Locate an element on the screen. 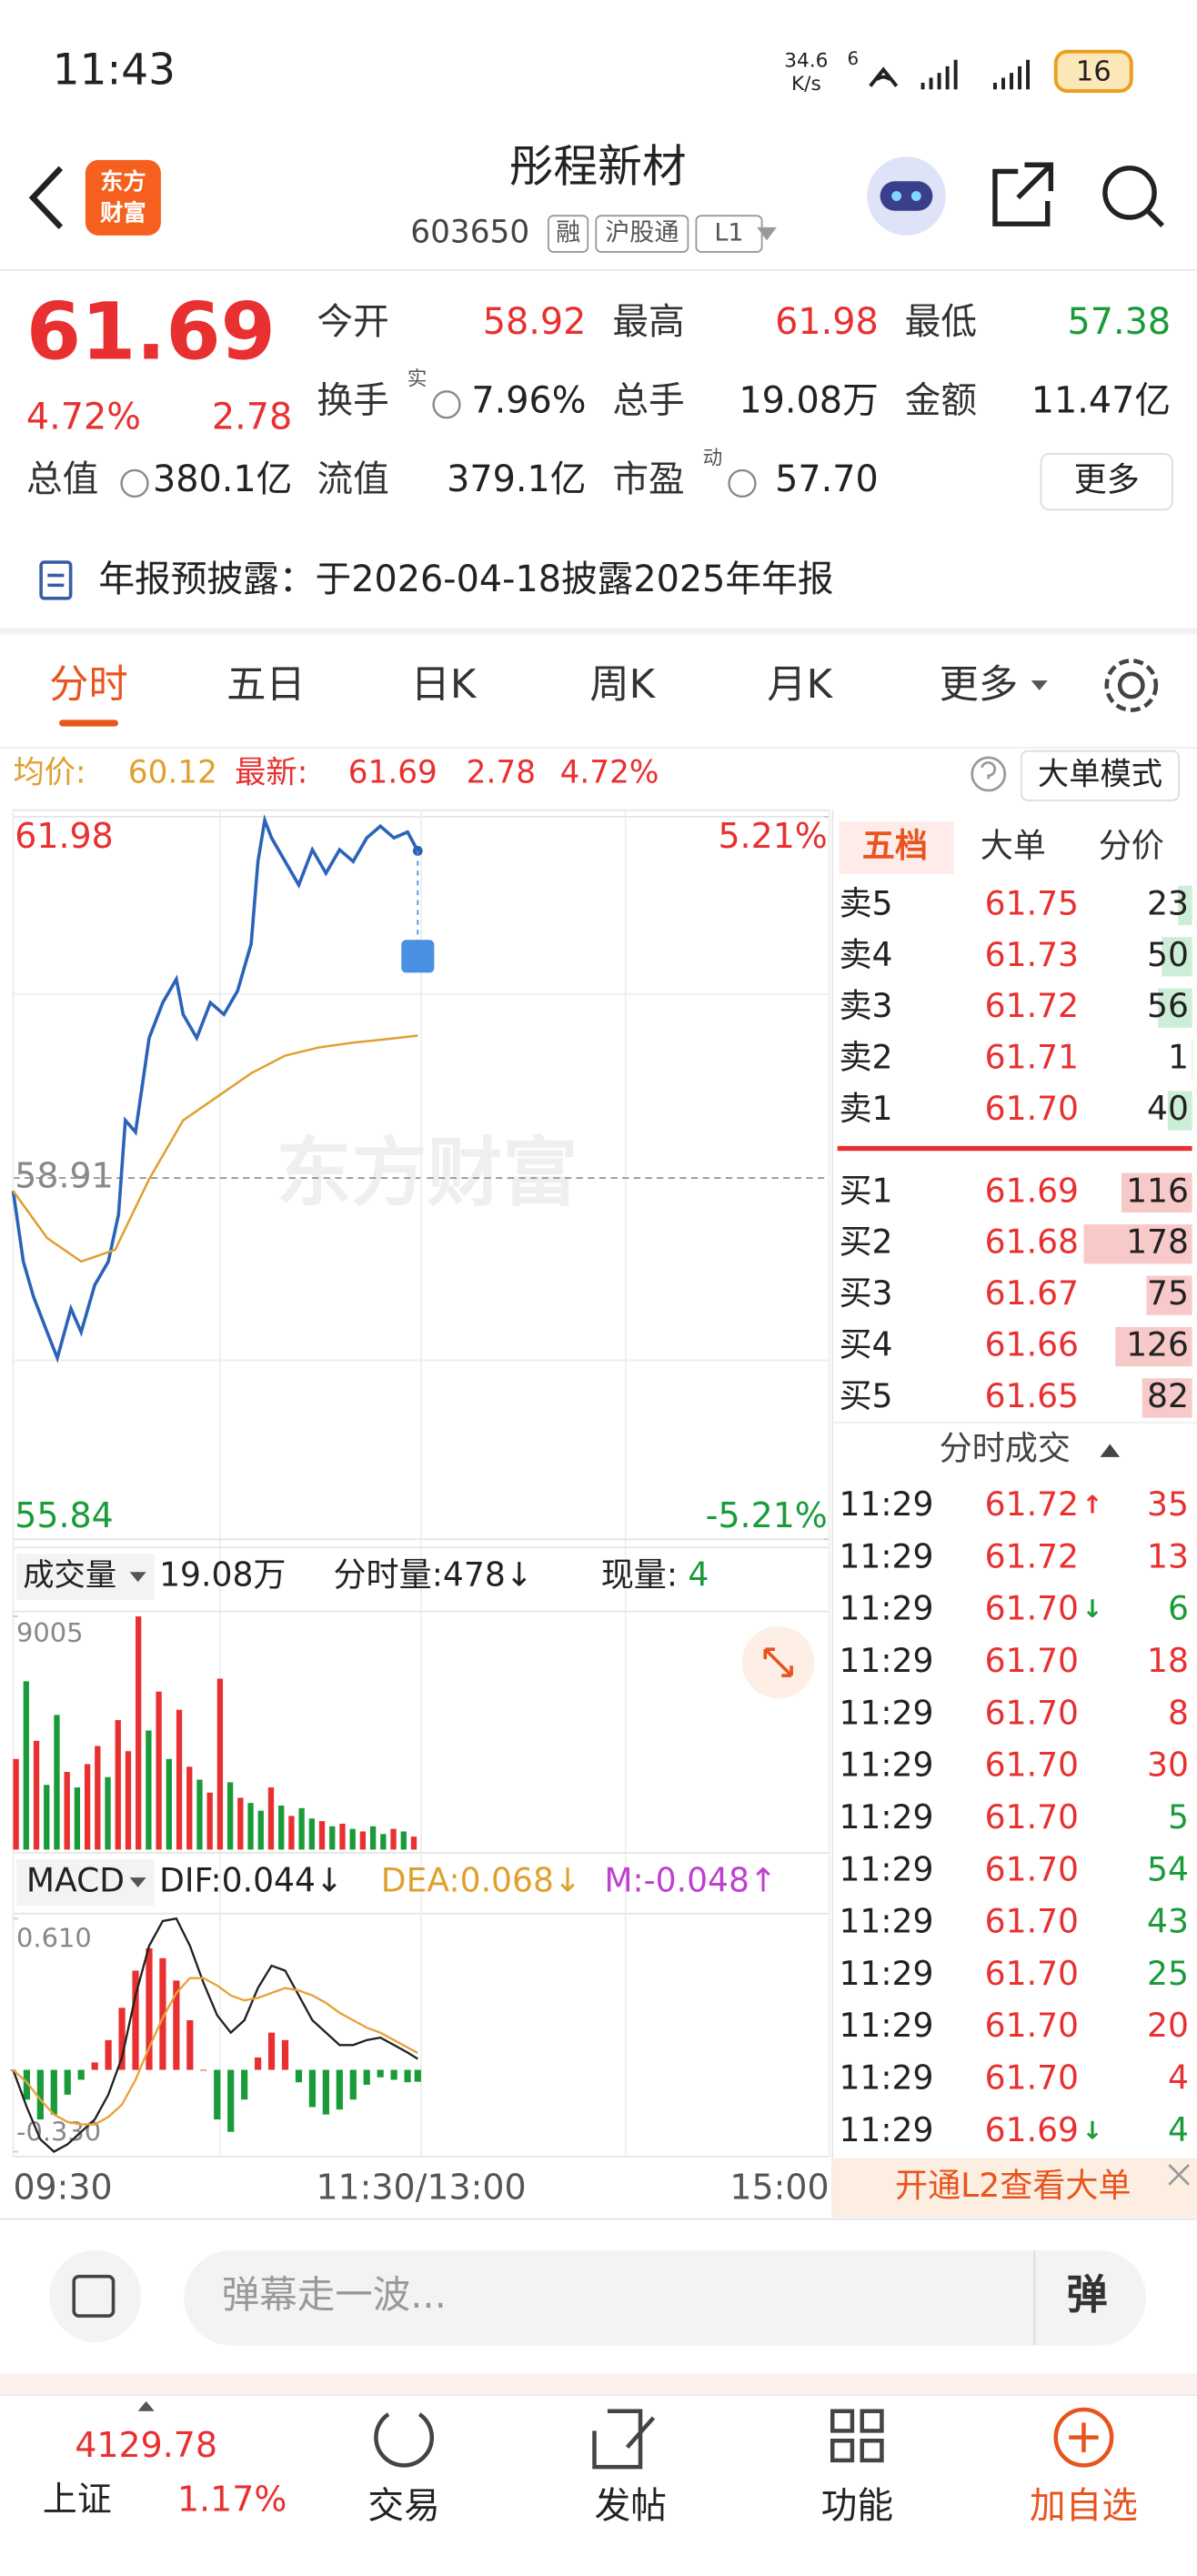  mode-label: 大单模式 is located at coordinates (1100, 774).